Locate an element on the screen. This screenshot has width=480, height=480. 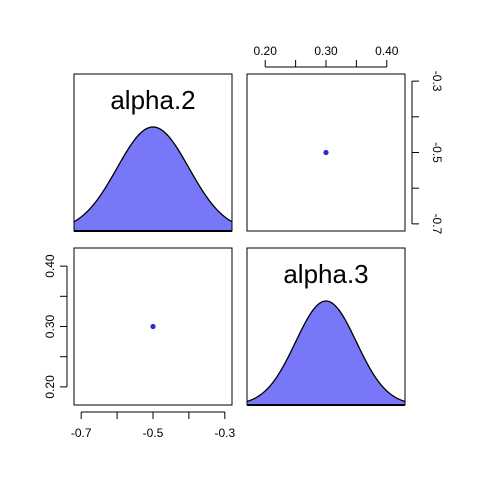
scatter-top-top-tick-label-0: 0.20 is located at coordinates (266, 51).